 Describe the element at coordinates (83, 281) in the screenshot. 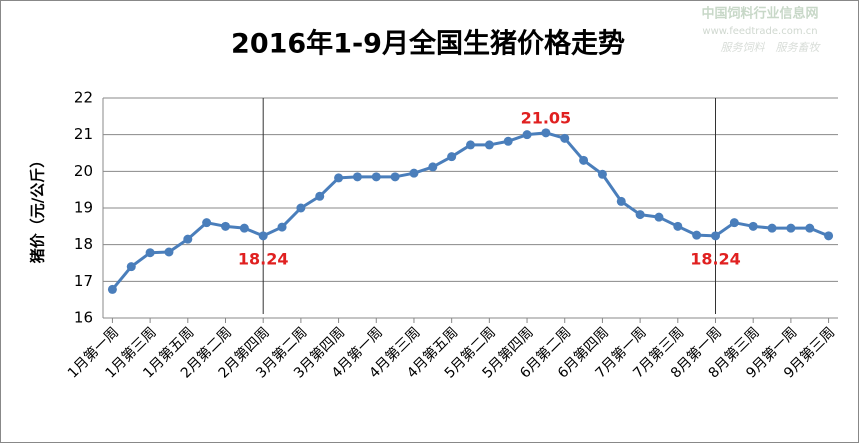

I see `y-tick-label: 17` at that location.